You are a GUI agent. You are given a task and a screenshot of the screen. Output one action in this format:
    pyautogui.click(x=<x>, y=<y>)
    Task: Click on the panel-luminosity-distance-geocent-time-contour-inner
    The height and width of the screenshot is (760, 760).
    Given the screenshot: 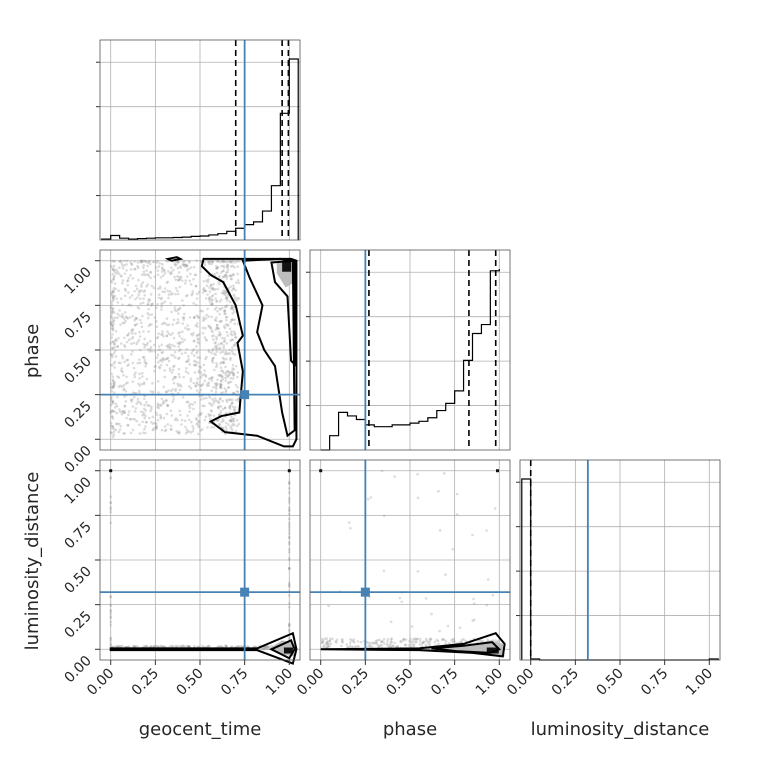 What is the action you would take?
    pyautogui.click(x=282, y=649)
    